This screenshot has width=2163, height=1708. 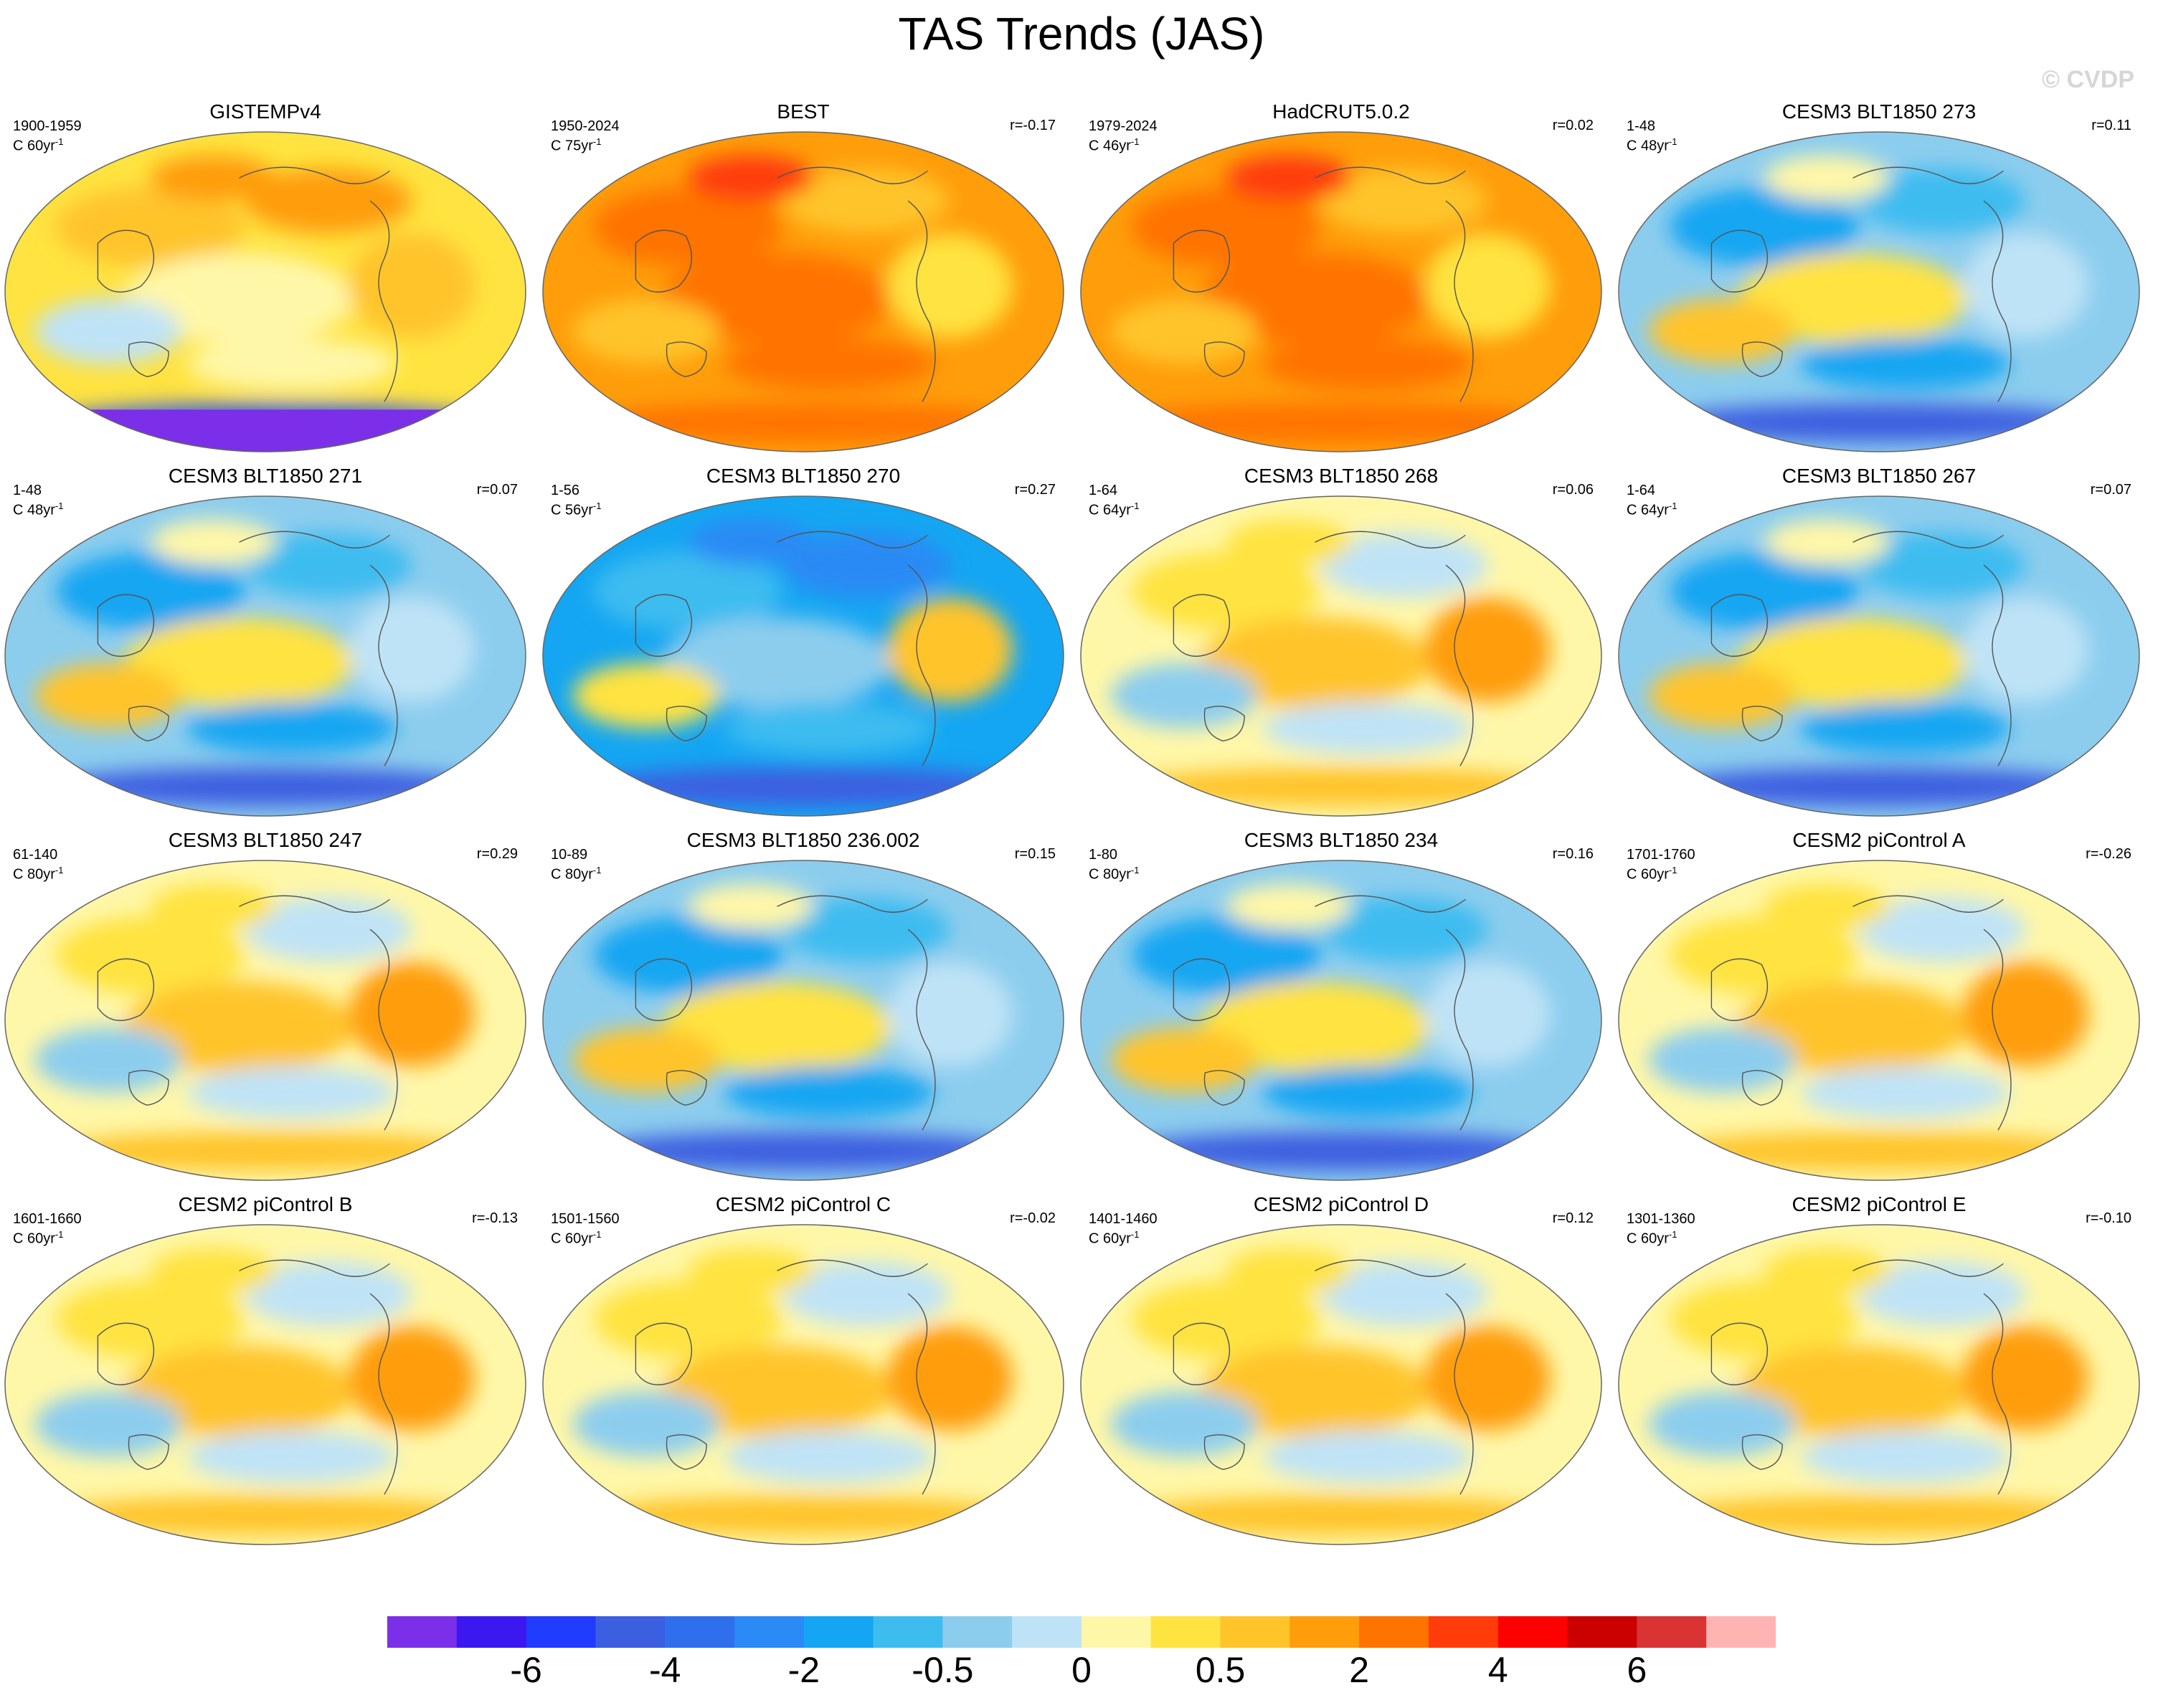 I want to click on panel-title: CESM3 BLT1850 236.002, so click(x=803, y=840).